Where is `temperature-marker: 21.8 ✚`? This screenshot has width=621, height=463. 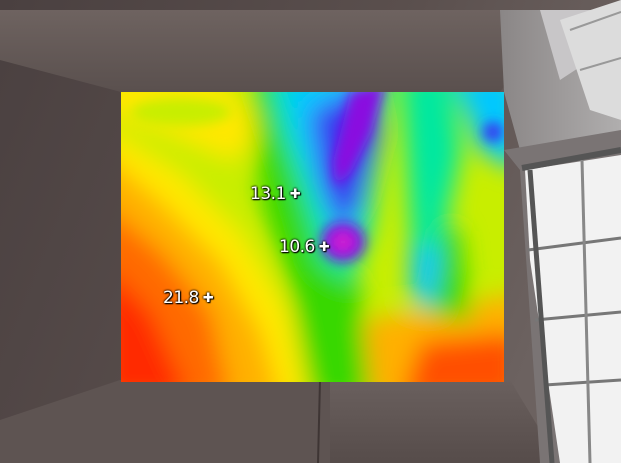 temperature-marker: 21.8 ✚ is located at coordinates (188, 298).